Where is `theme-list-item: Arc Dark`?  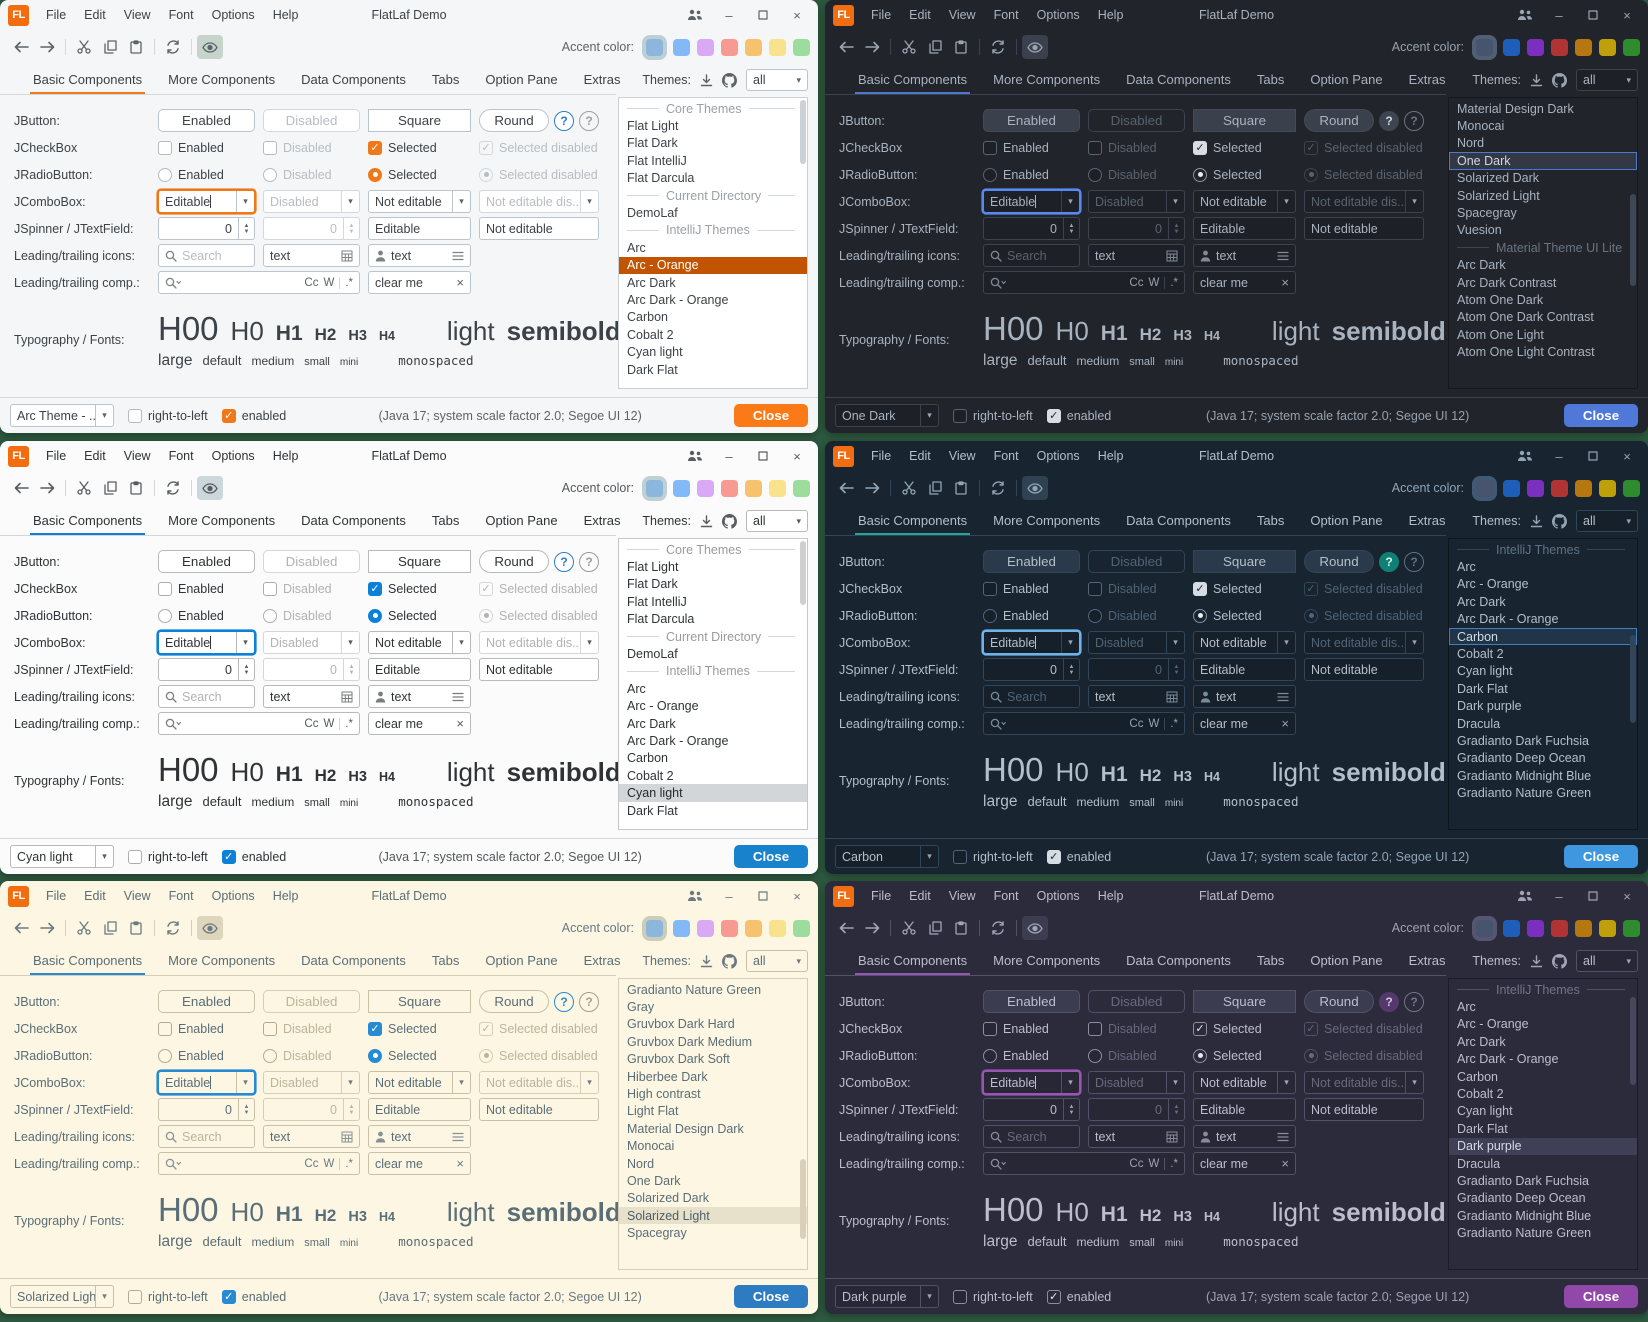 theme-list-item: Arc Dark is located at coordinates (1481, 601).